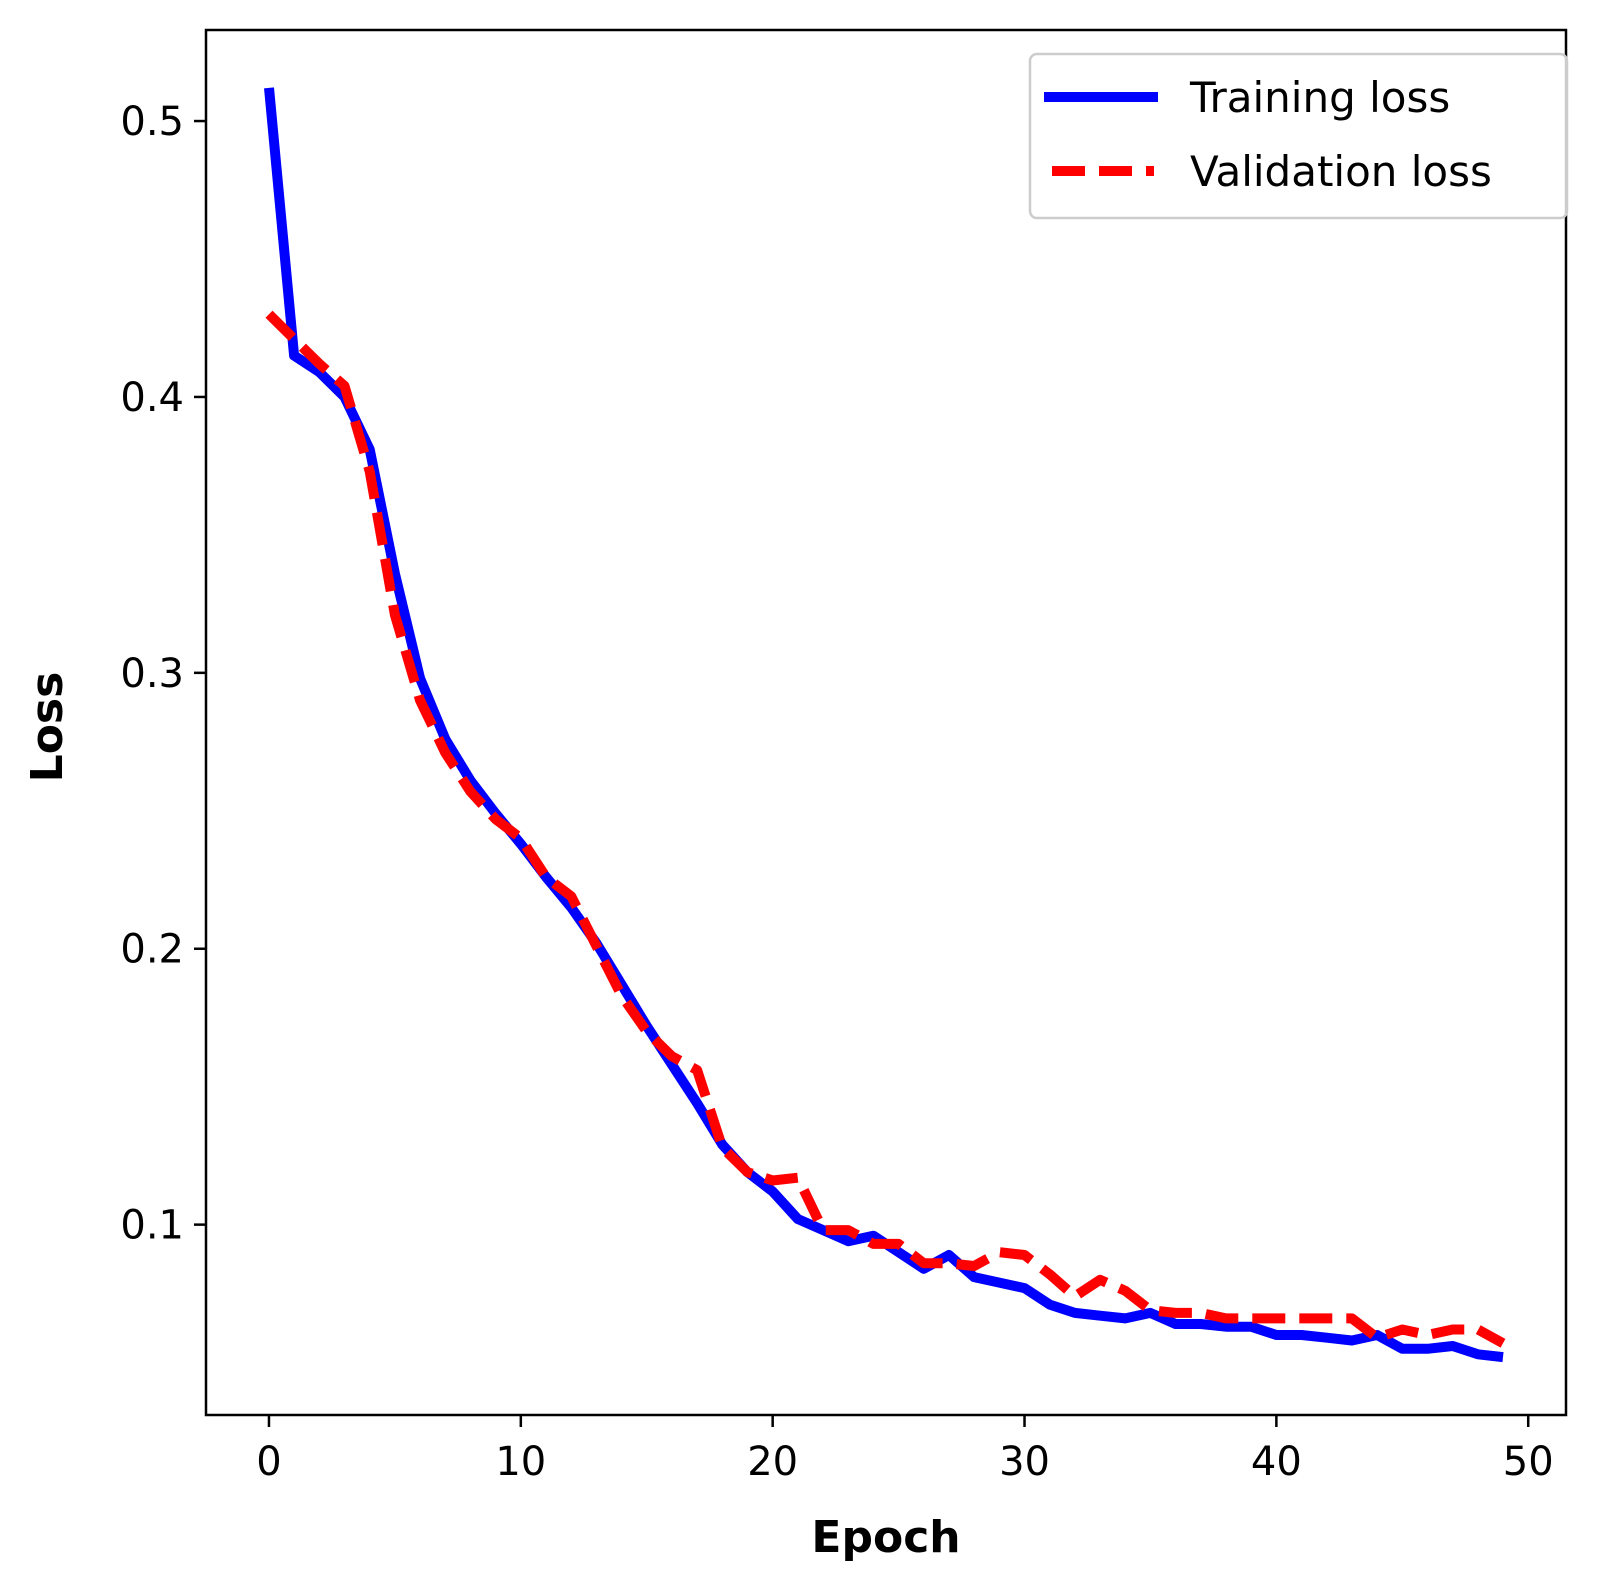  I want to click on y-axis-ticks: 0.1 0.2 0.3 0.4 0.5, so click(163, 674).